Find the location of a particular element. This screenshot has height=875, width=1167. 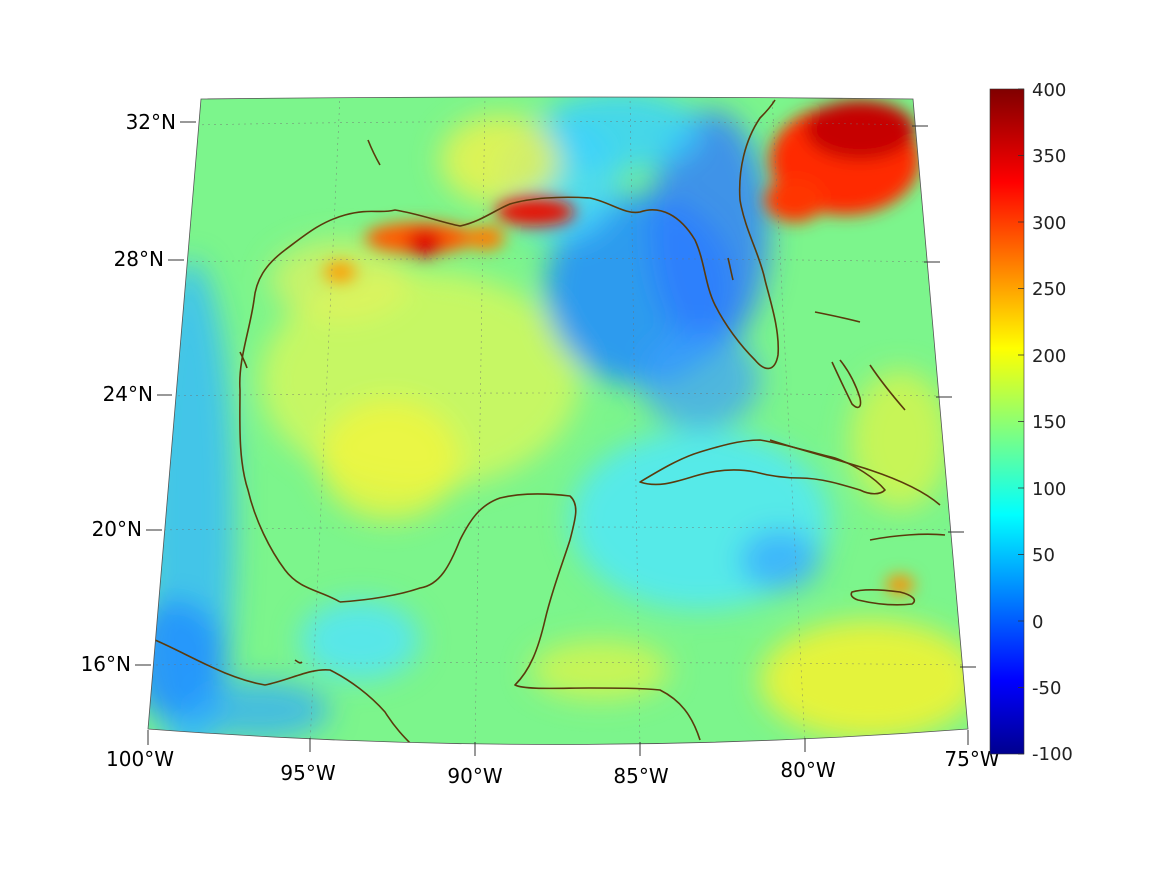

colorbar-tick-label: 350 is located at coordinates (1049, 156).